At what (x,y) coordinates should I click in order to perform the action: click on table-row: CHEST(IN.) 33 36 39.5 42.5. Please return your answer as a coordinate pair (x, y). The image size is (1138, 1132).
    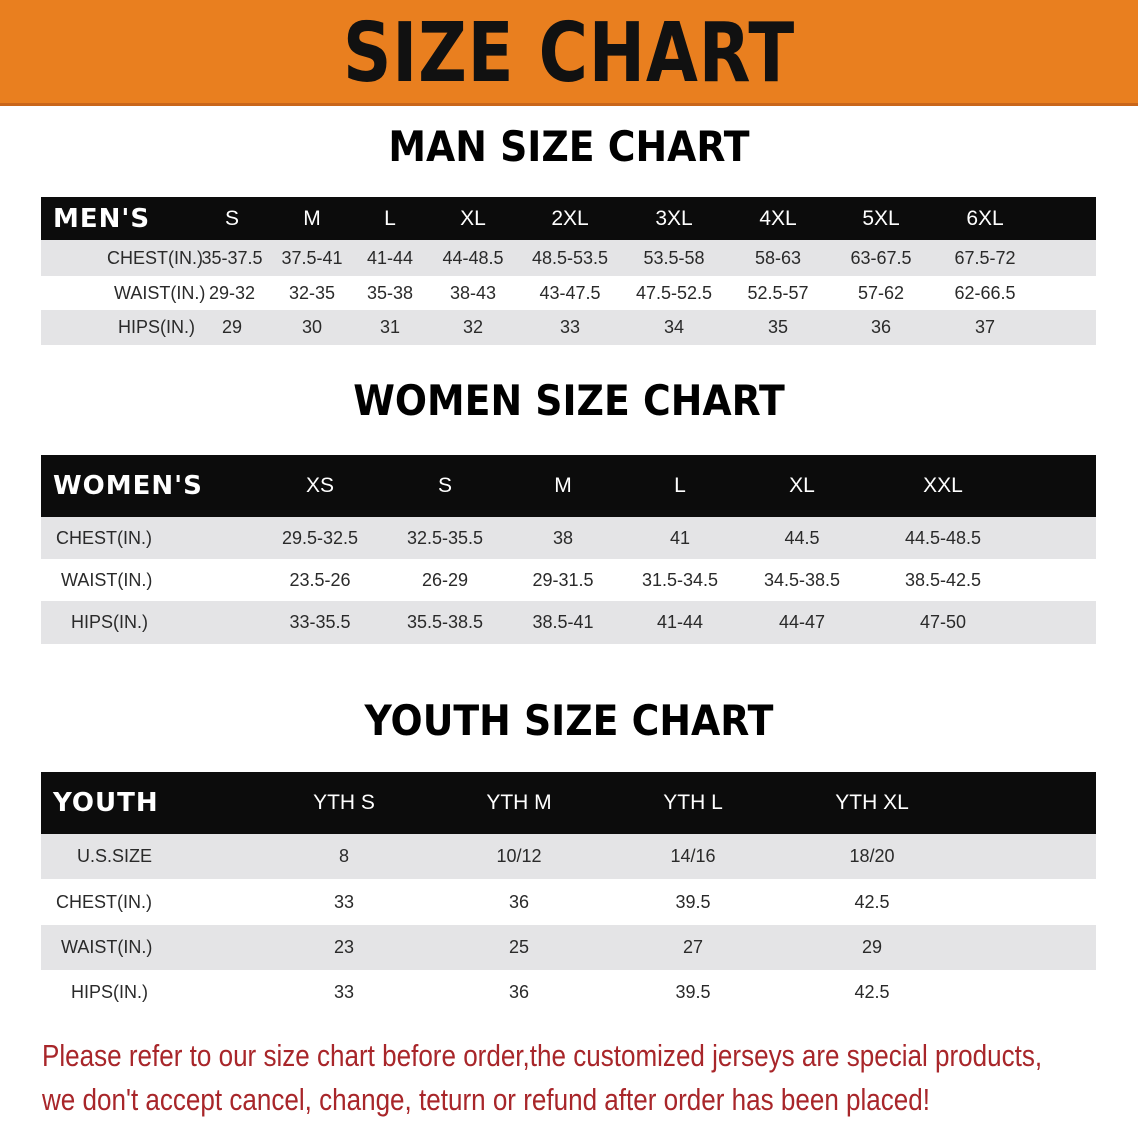
    Looking at the image, I should click on (568, 902).